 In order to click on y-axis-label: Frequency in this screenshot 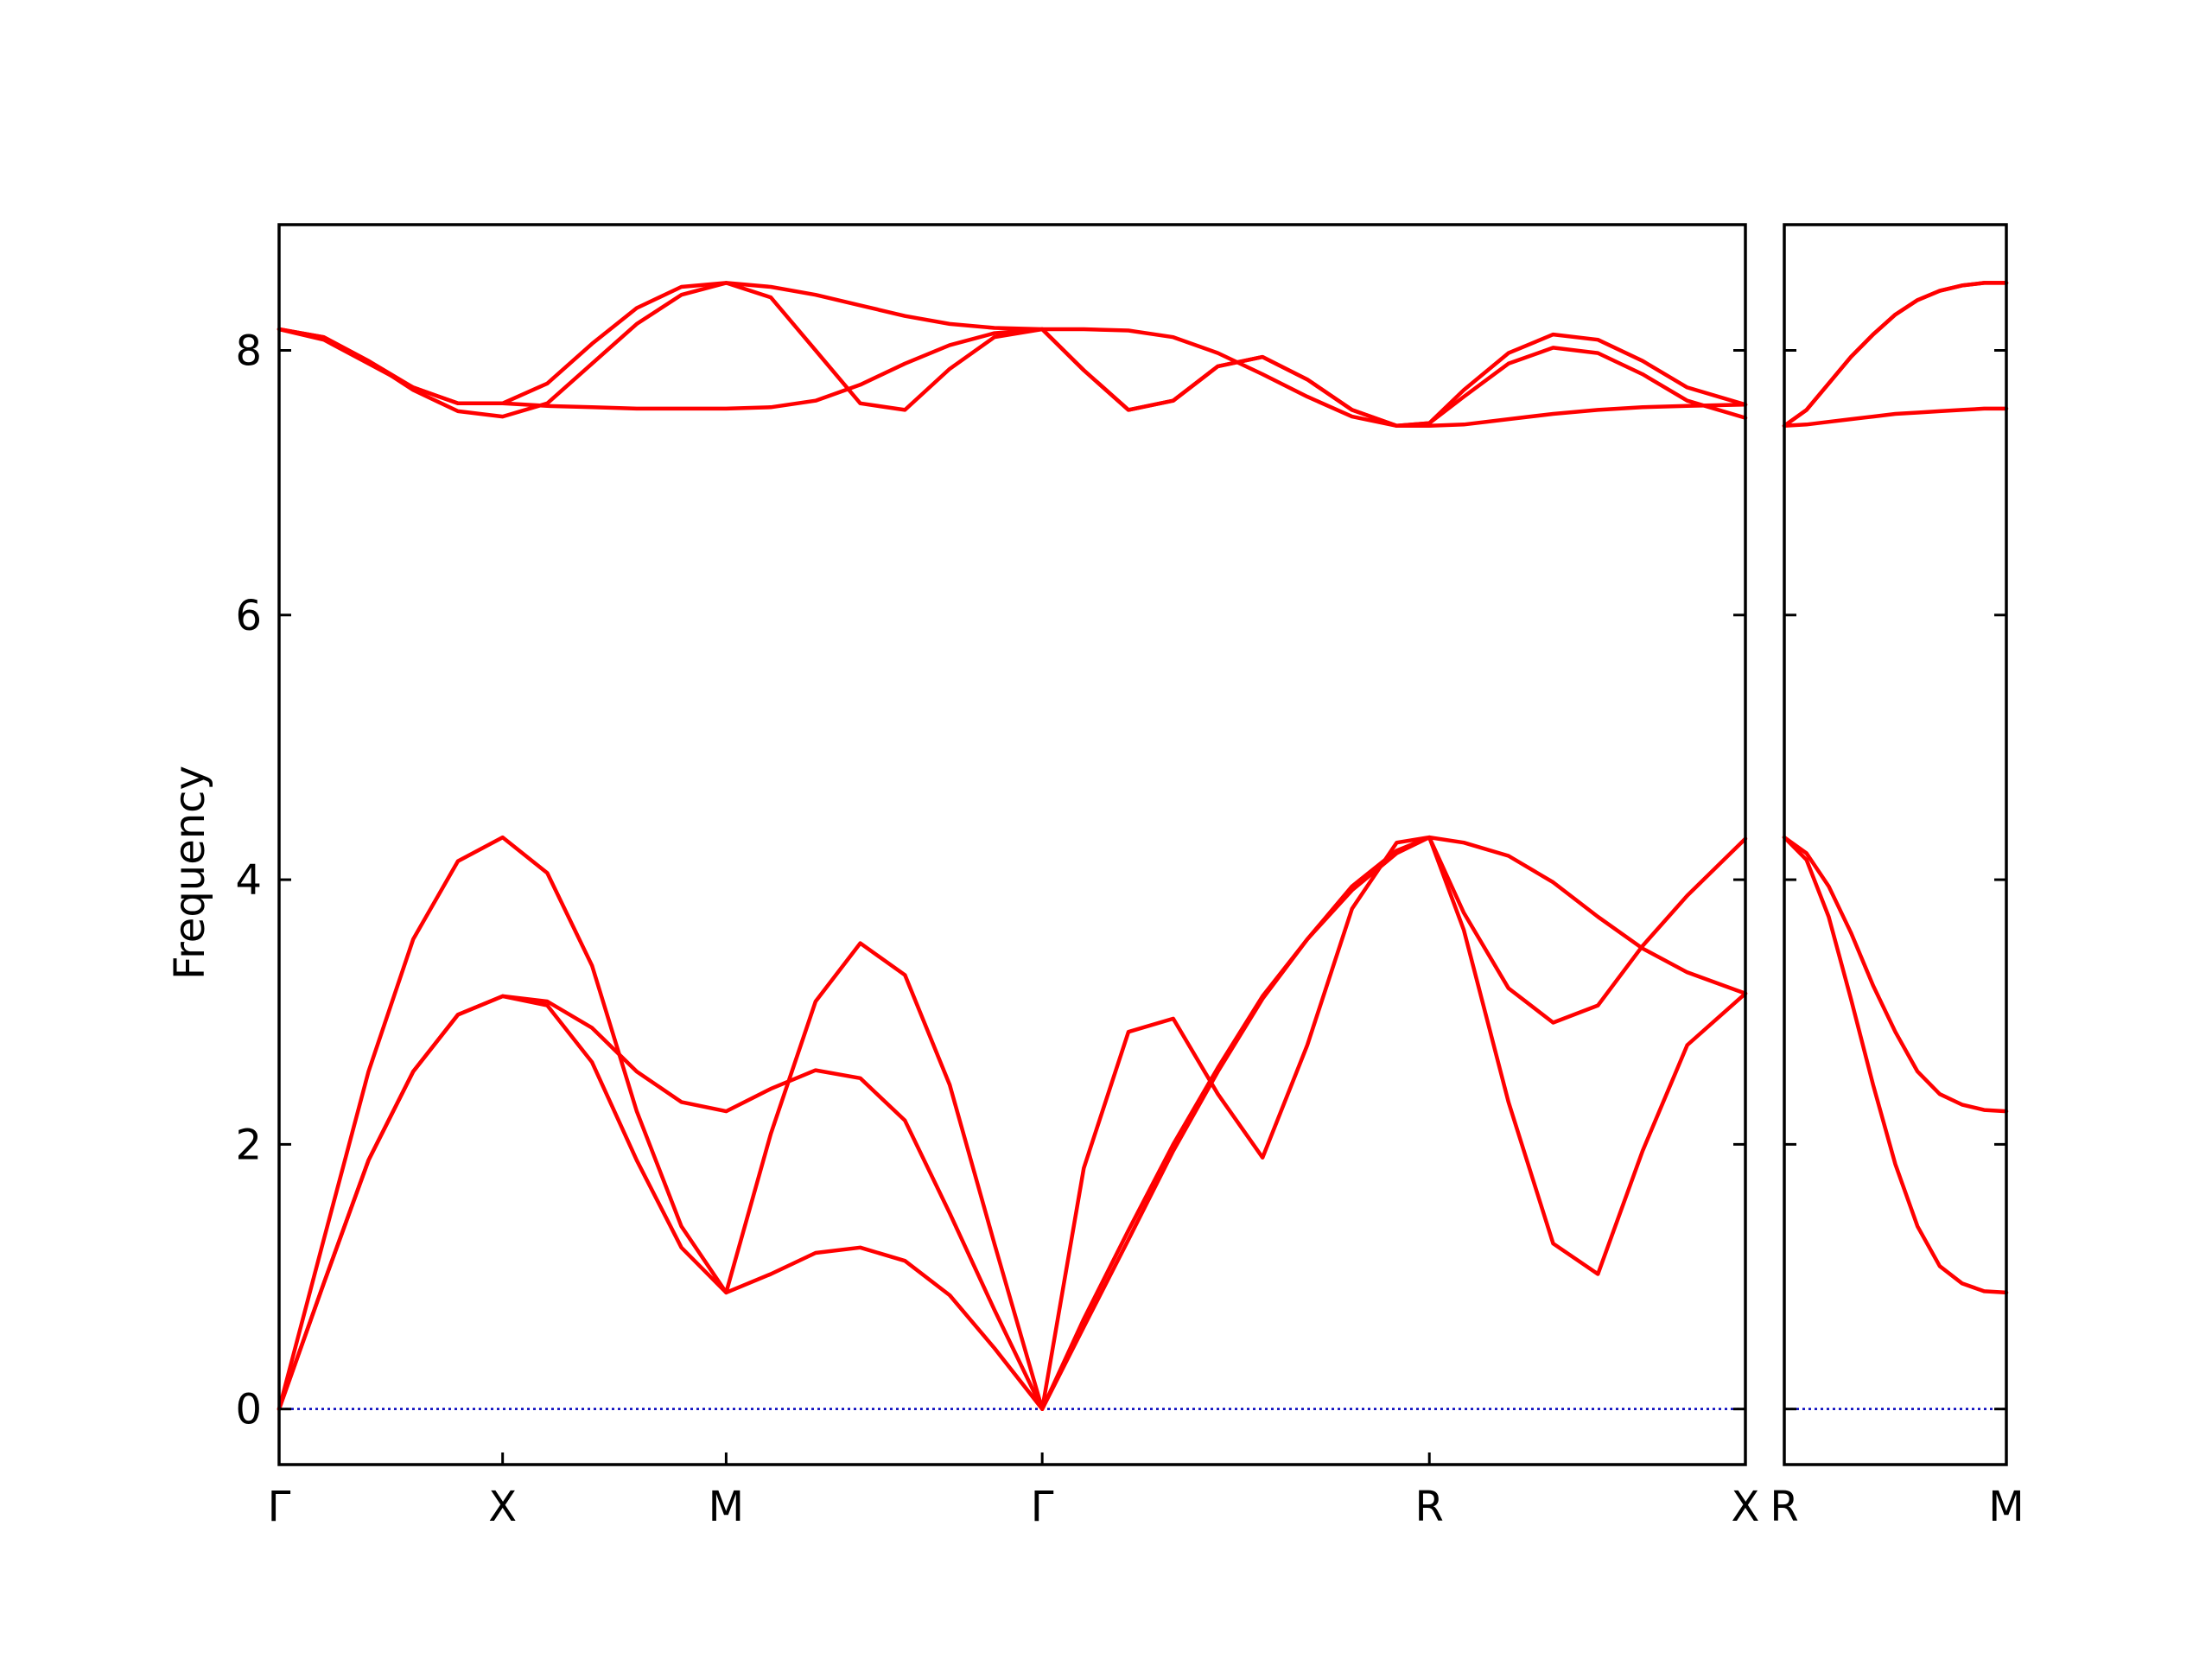, I will do `click(190, 873)`.